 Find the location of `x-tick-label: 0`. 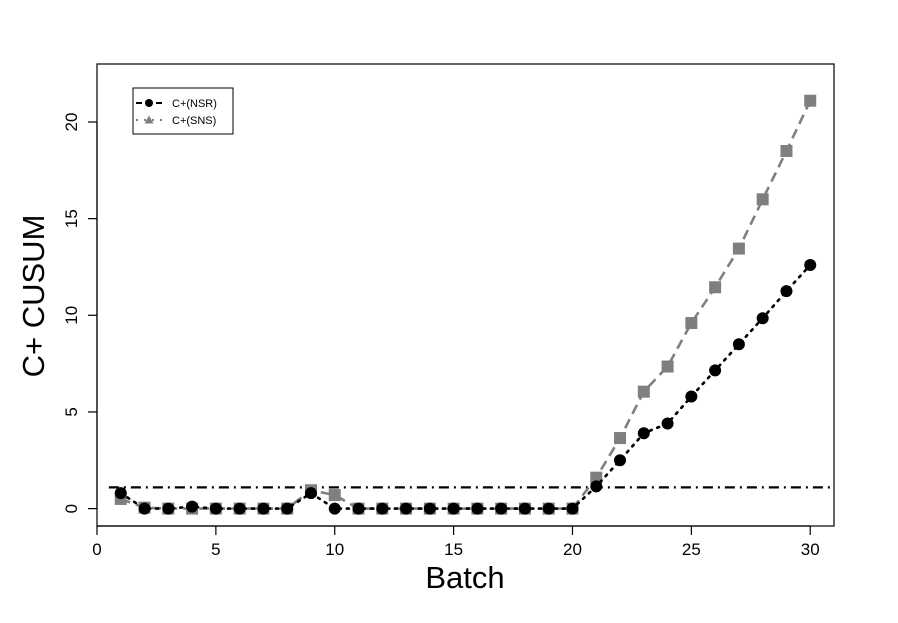

x-tick-label: 0 is located at coordinates (96, 549).